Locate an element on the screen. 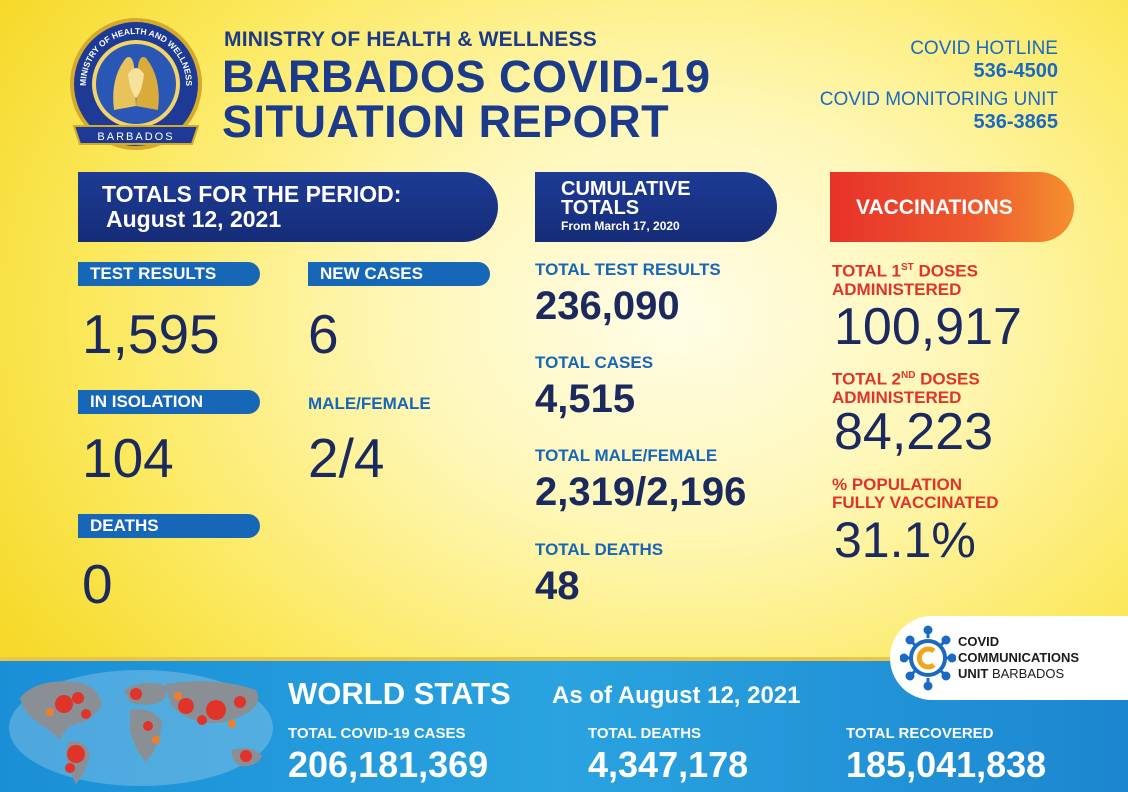  world-recovered-value: 185,041,838 is located at coordinates (946, 764).